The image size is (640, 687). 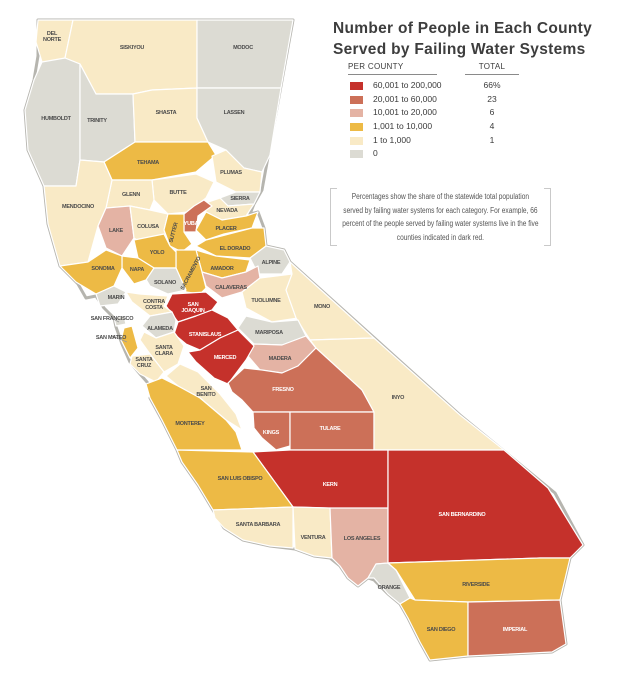 I want to click on county-label-san-joaquin: SAN JOAQUIN, so click(x=193, y=308).